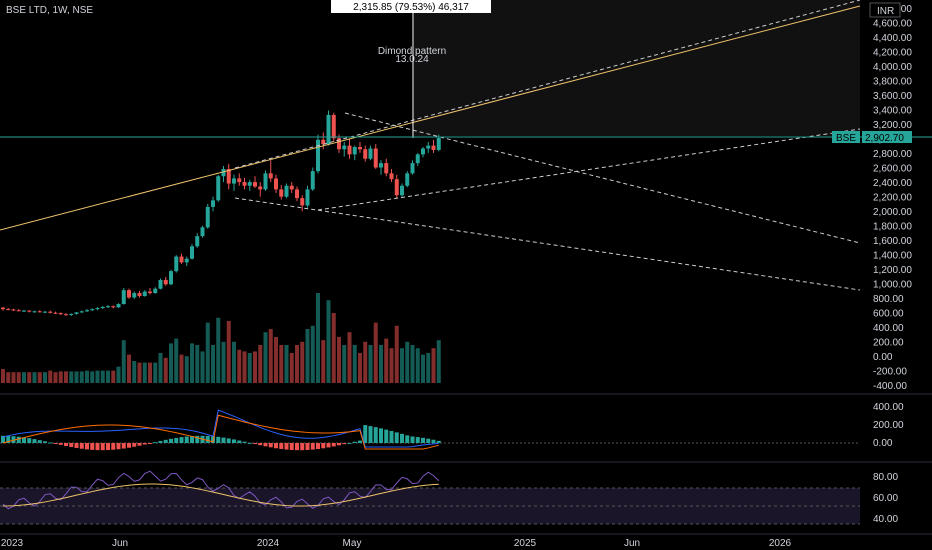 This screenshot has height=550, width=932. Describe the element at coordinates (892, 53) in the screenshot. I see `y-tick-label: 4,200.00` at that location.